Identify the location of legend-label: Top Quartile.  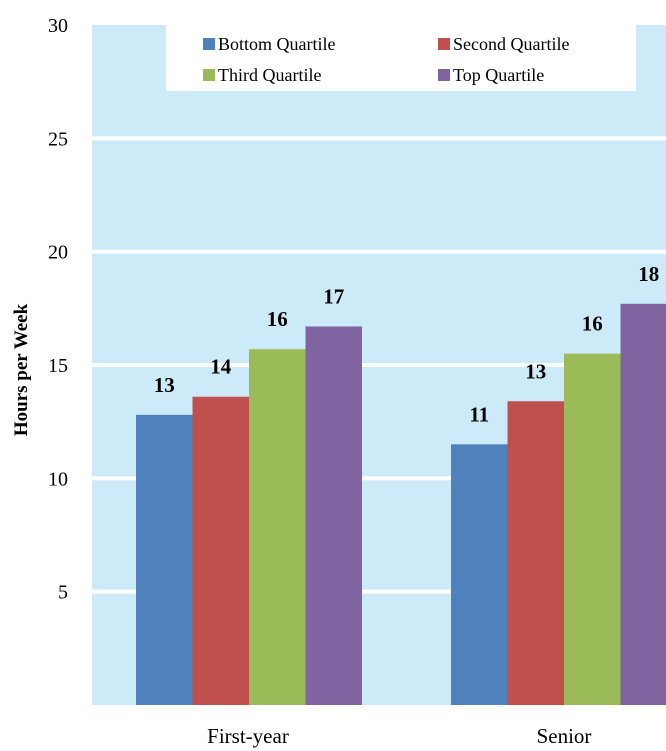
(498, 75).